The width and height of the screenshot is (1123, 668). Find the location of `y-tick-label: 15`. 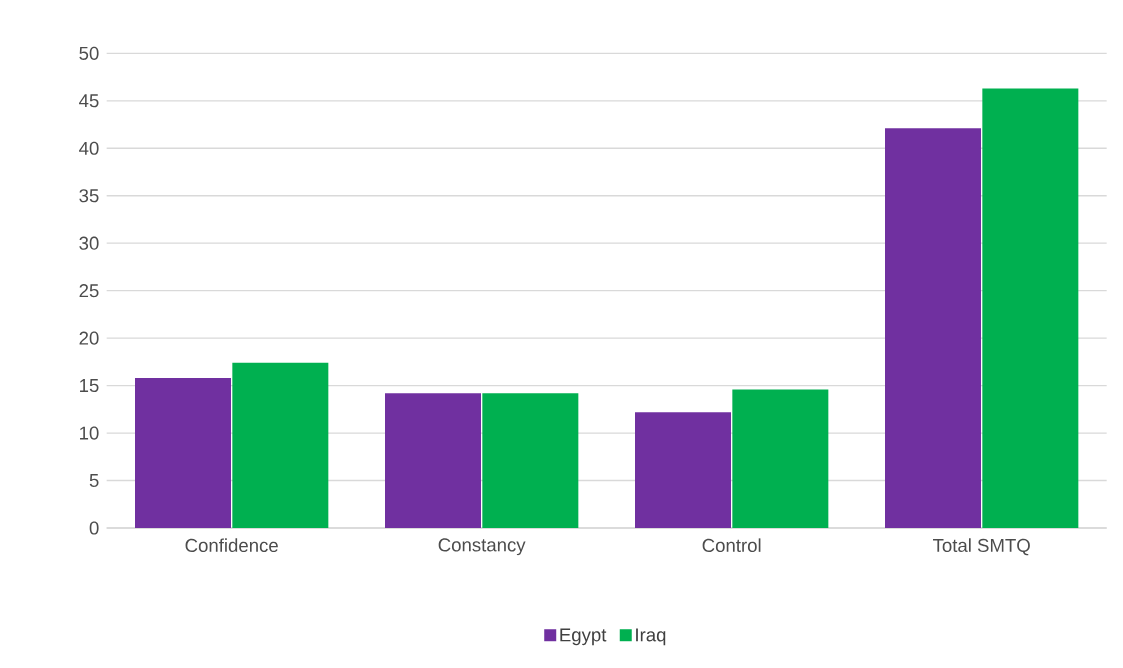

y-tick-label: 15 is located at coordinates (89, 386).